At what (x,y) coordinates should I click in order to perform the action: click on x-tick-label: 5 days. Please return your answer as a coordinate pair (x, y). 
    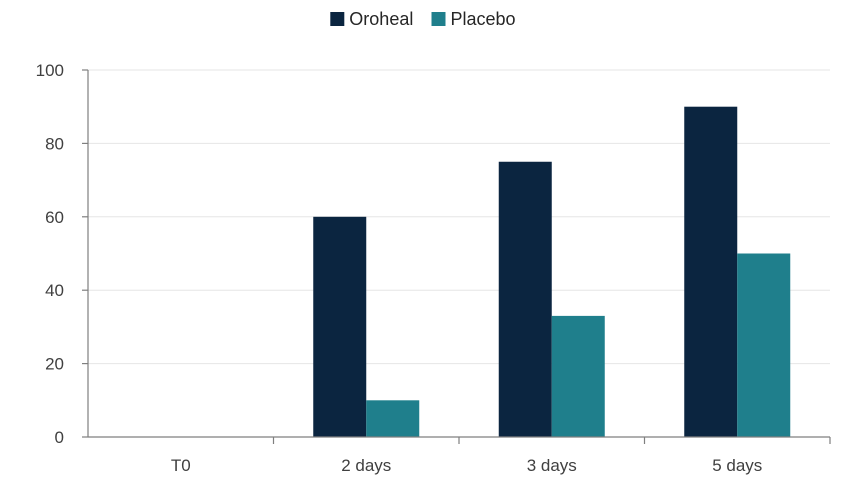
    Looking at the image, I should click on (737, 465).